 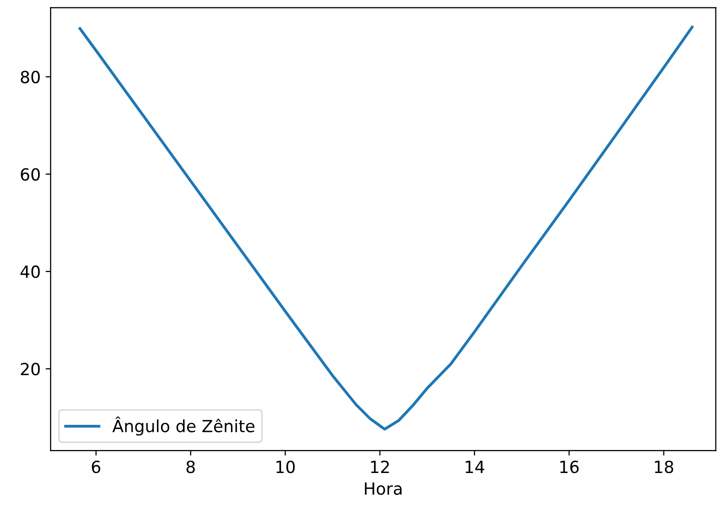 What do you see at coordinates (285, 467) in the screenshot?
I see `x-tick-label: 10` at bounding box center [285, 467].